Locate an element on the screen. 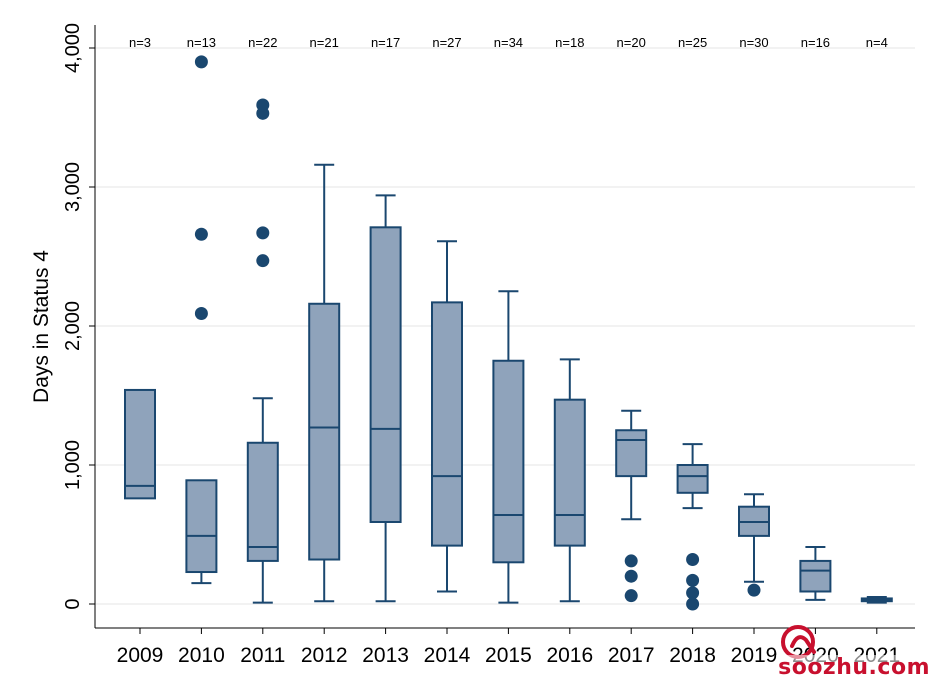 This screenshot has height=697, width=952. count-label: n=18 is located at coordinates (569, 42).